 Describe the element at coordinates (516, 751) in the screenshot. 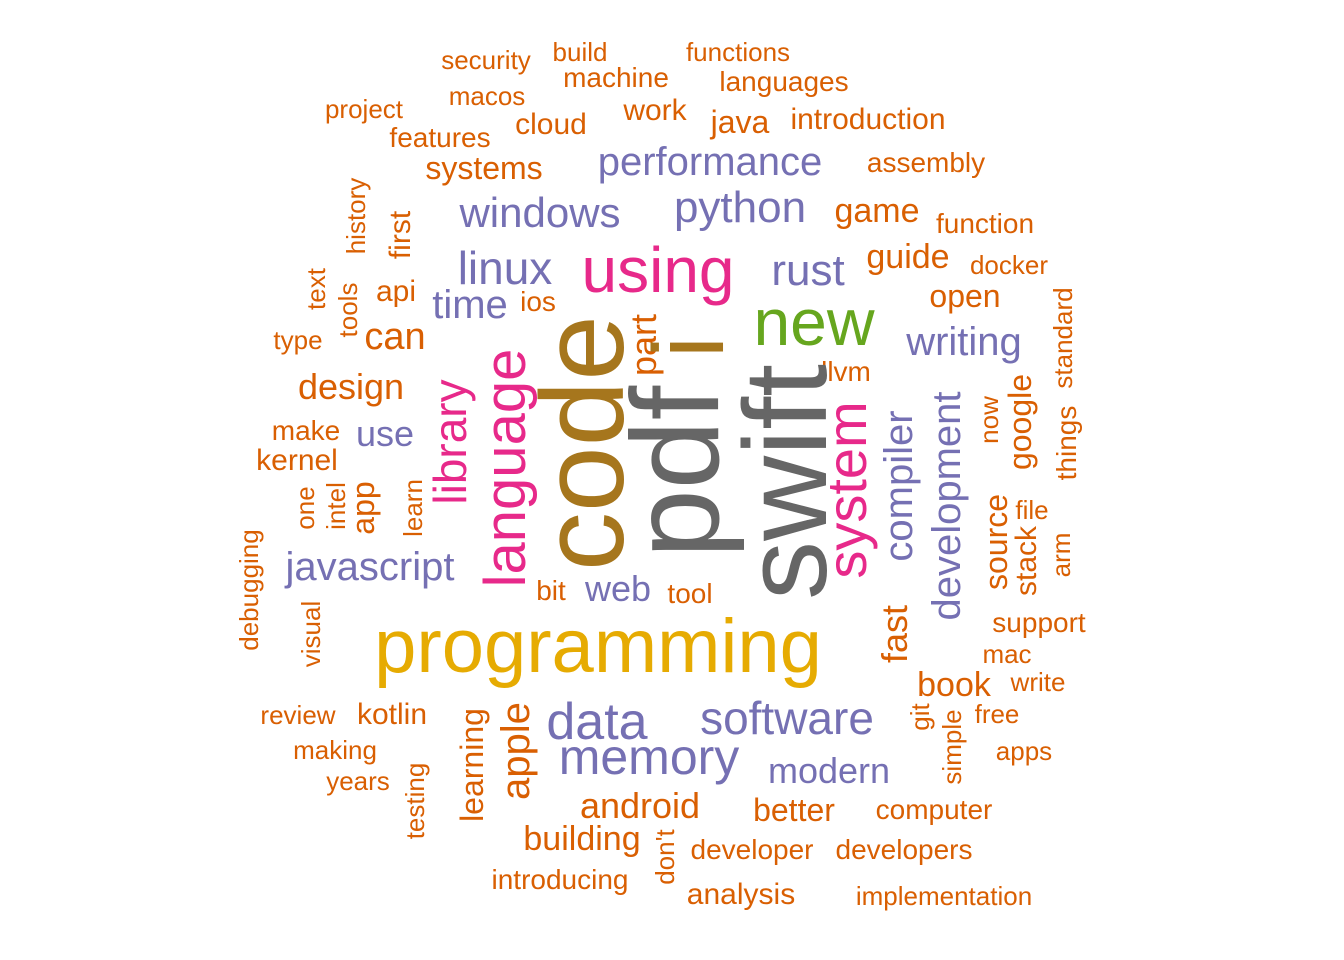

I see `word-apple: apple` at that location.